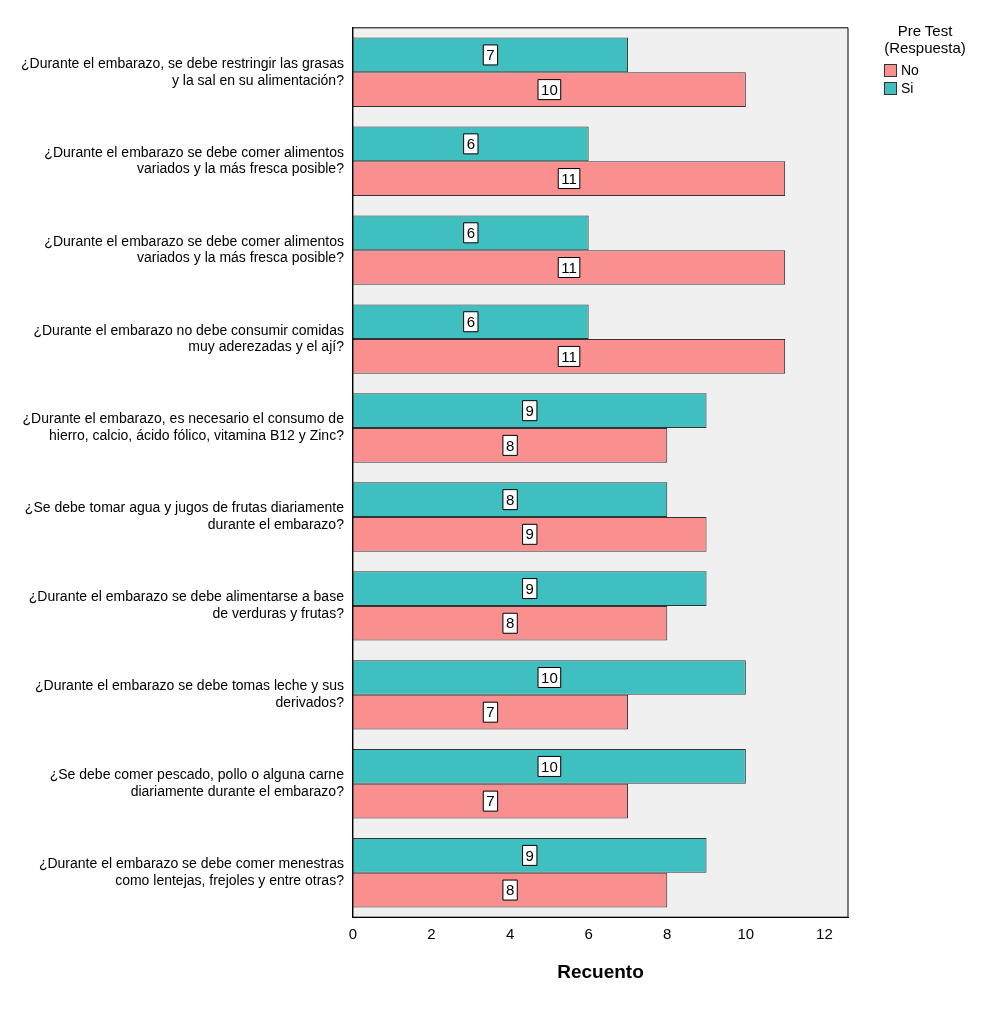 The height and width of the screenshot is (1010, 992). What do you see at coordinates (746, 934) in the screenshot?
I see `x-tick-label: 10` at bounding box center [746, 934].